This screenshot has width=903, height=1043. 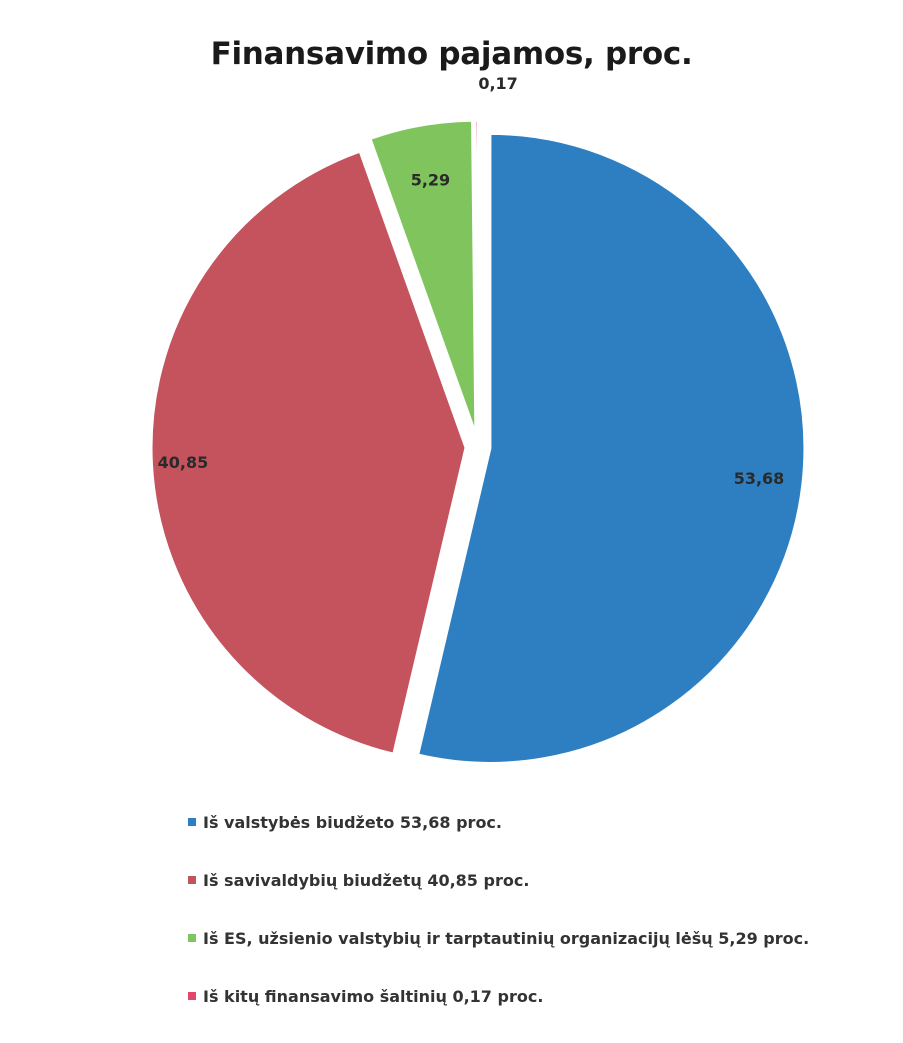 What do you see at coordinates (423, 277) in the screenshot?
I see `slice-eu-foreign-funds` at bounding box center [423, 277].